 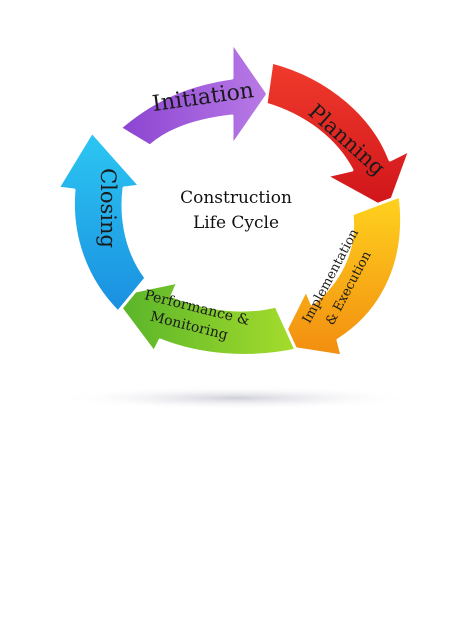 What do you see at coordinates (236, 398) in the screenshot?
I see `ground-shadow` at bounding box center [236, 398].